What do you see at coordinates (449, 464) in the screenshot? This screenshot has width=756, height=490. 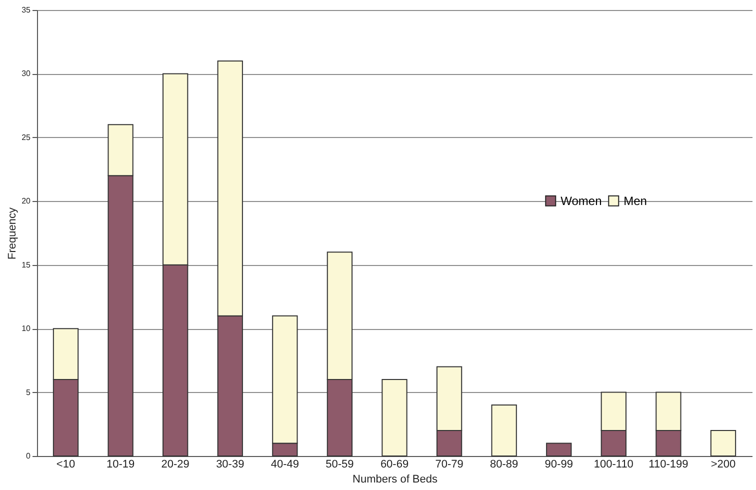 I see `x-tick-label: 70-79` at bounding box center [449, 464].